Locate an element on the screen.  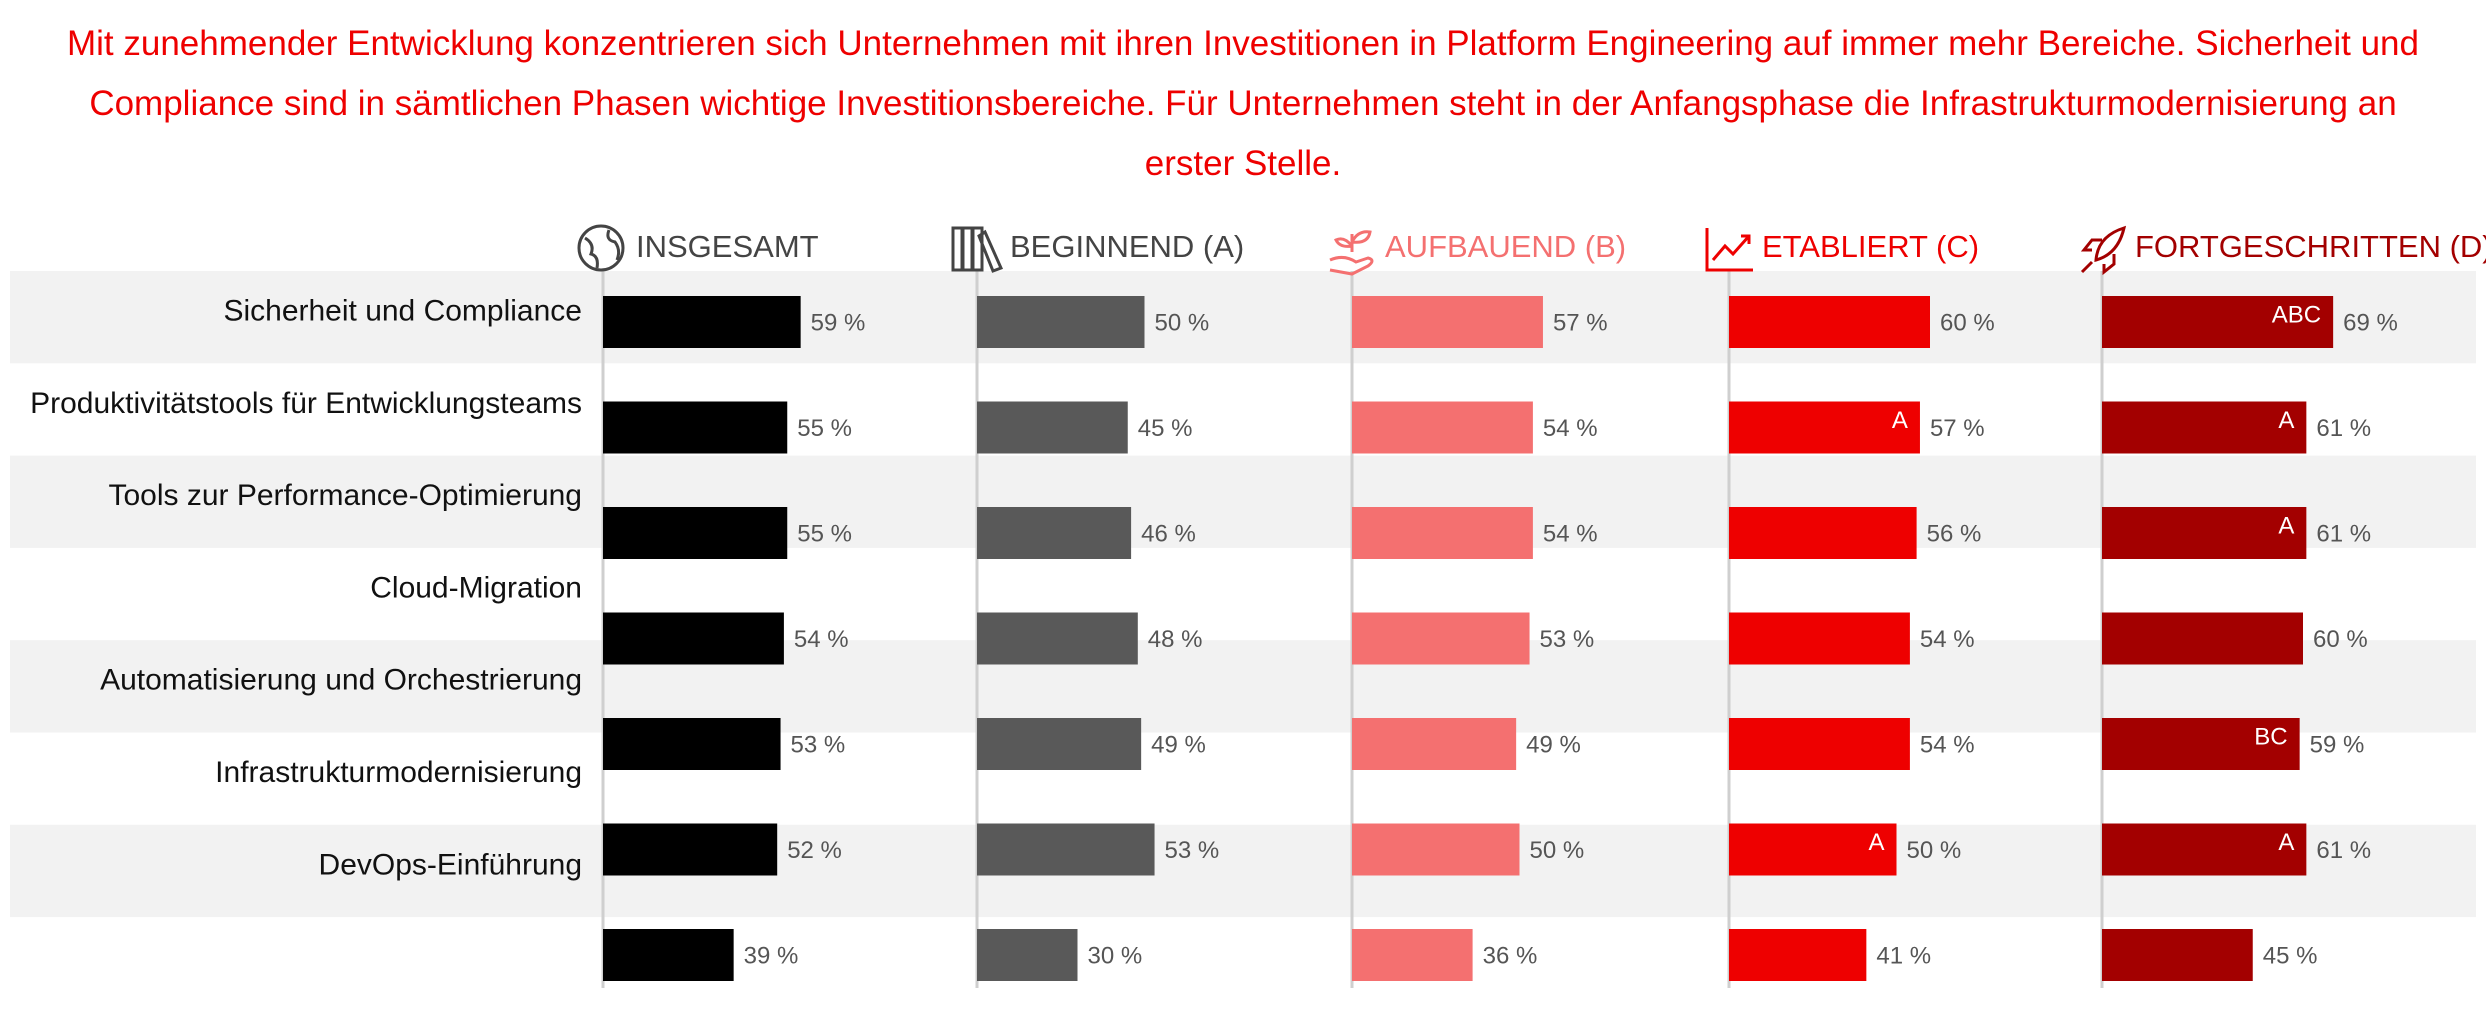
legend-label: INSGESAMT is located at coordinates (727, 246).